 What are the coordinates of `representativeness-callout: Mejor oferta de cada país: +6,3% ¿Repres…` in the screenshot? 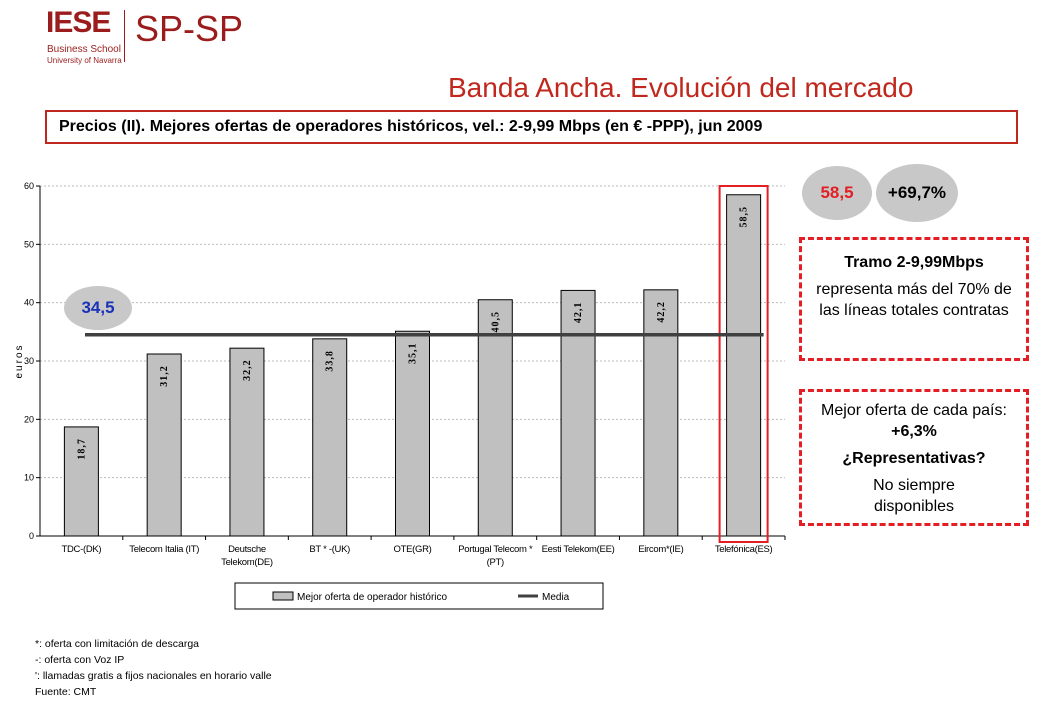 It's located at (914, 457).